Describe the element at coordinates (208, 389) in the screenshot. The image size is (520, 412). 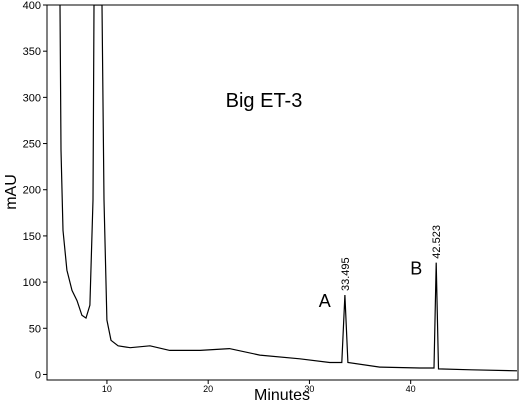
I see `x-tick-label: 20` at that location.